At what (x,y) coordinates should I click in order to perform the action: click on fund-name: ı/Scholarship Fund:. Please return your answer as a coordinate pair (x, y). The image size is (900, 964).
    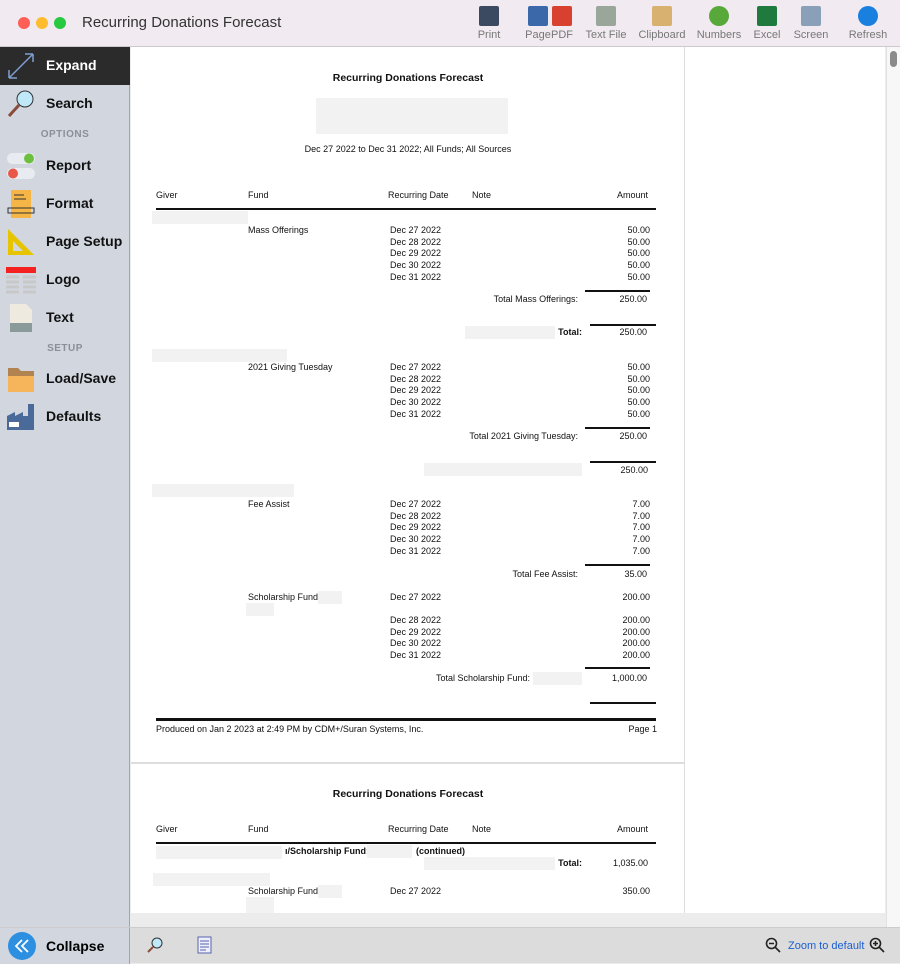
    Looking at the image, I should click on (327, 851).